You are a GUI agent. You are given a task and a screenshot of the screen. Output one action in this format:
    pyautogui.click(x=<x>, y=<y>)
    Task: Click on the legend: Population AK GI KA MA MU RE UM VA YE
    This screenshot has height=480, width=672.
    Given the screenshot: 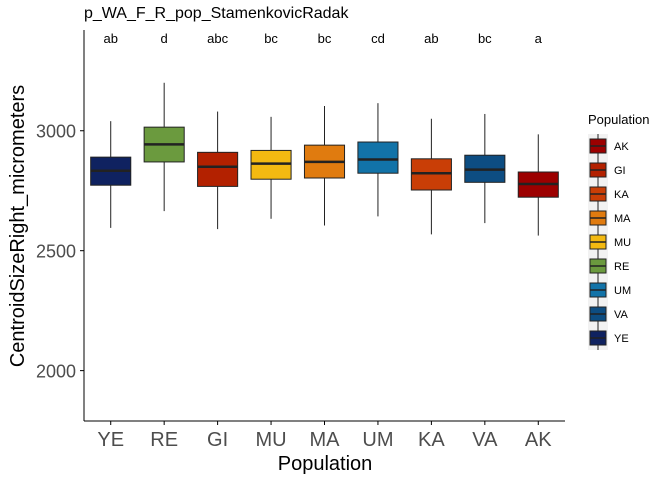 What is the action you would take?
    pyautogui.click(x=618, y=231)
    